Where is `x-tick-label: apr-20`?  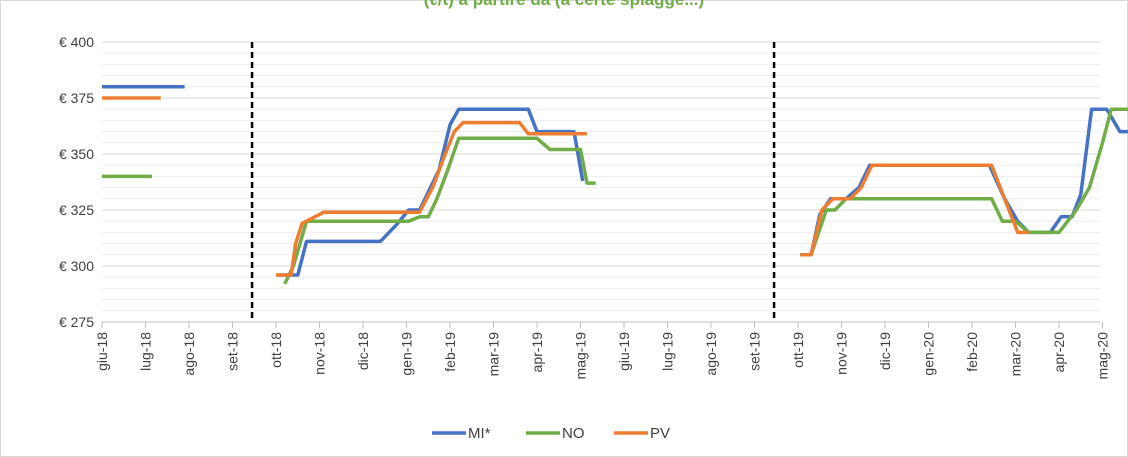
x-tick-label: apr-20 is located at coordinates (1059, 352).